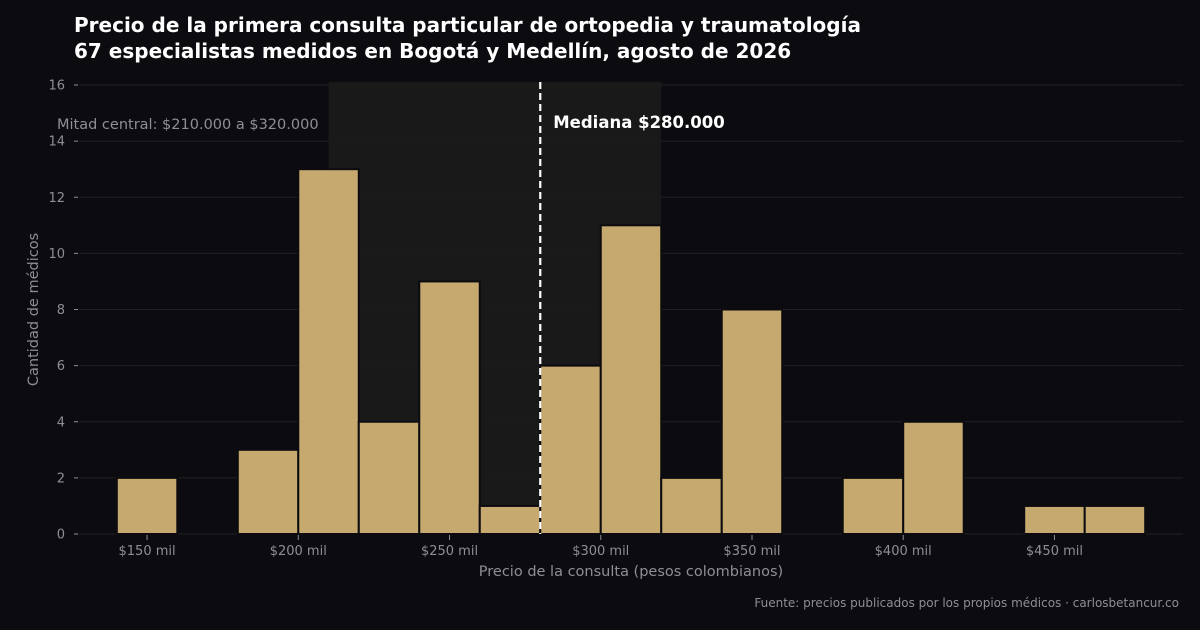 This screenshot has height=630, width=1200. Describe the element at coordinates (56, 142) in the screenshot. I see `y-tick-label: 14` at that location.